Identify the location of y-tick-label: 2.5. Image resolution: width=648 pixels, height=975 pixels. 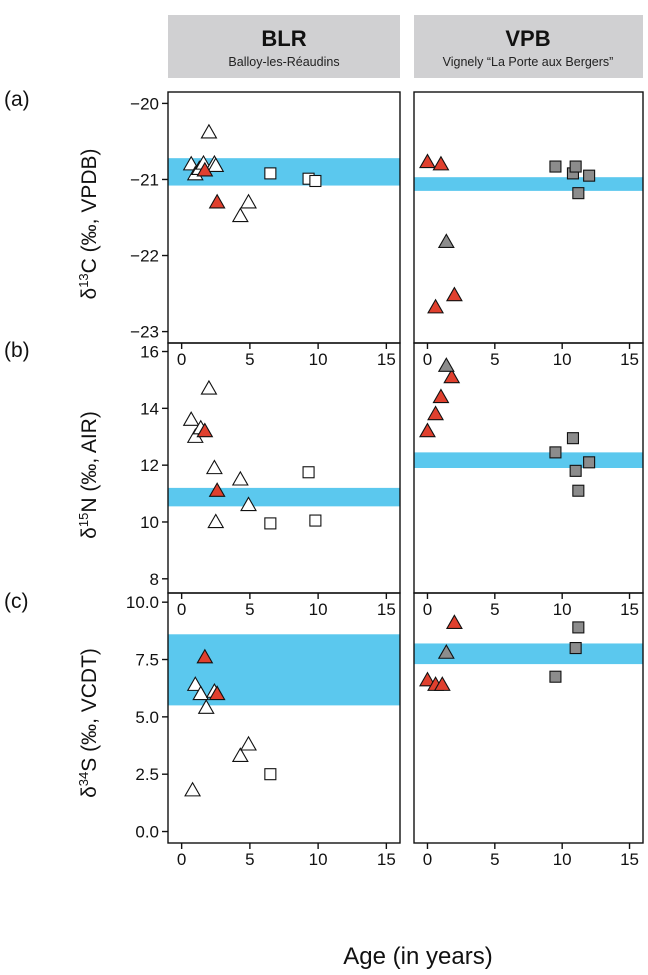
(147, 774).